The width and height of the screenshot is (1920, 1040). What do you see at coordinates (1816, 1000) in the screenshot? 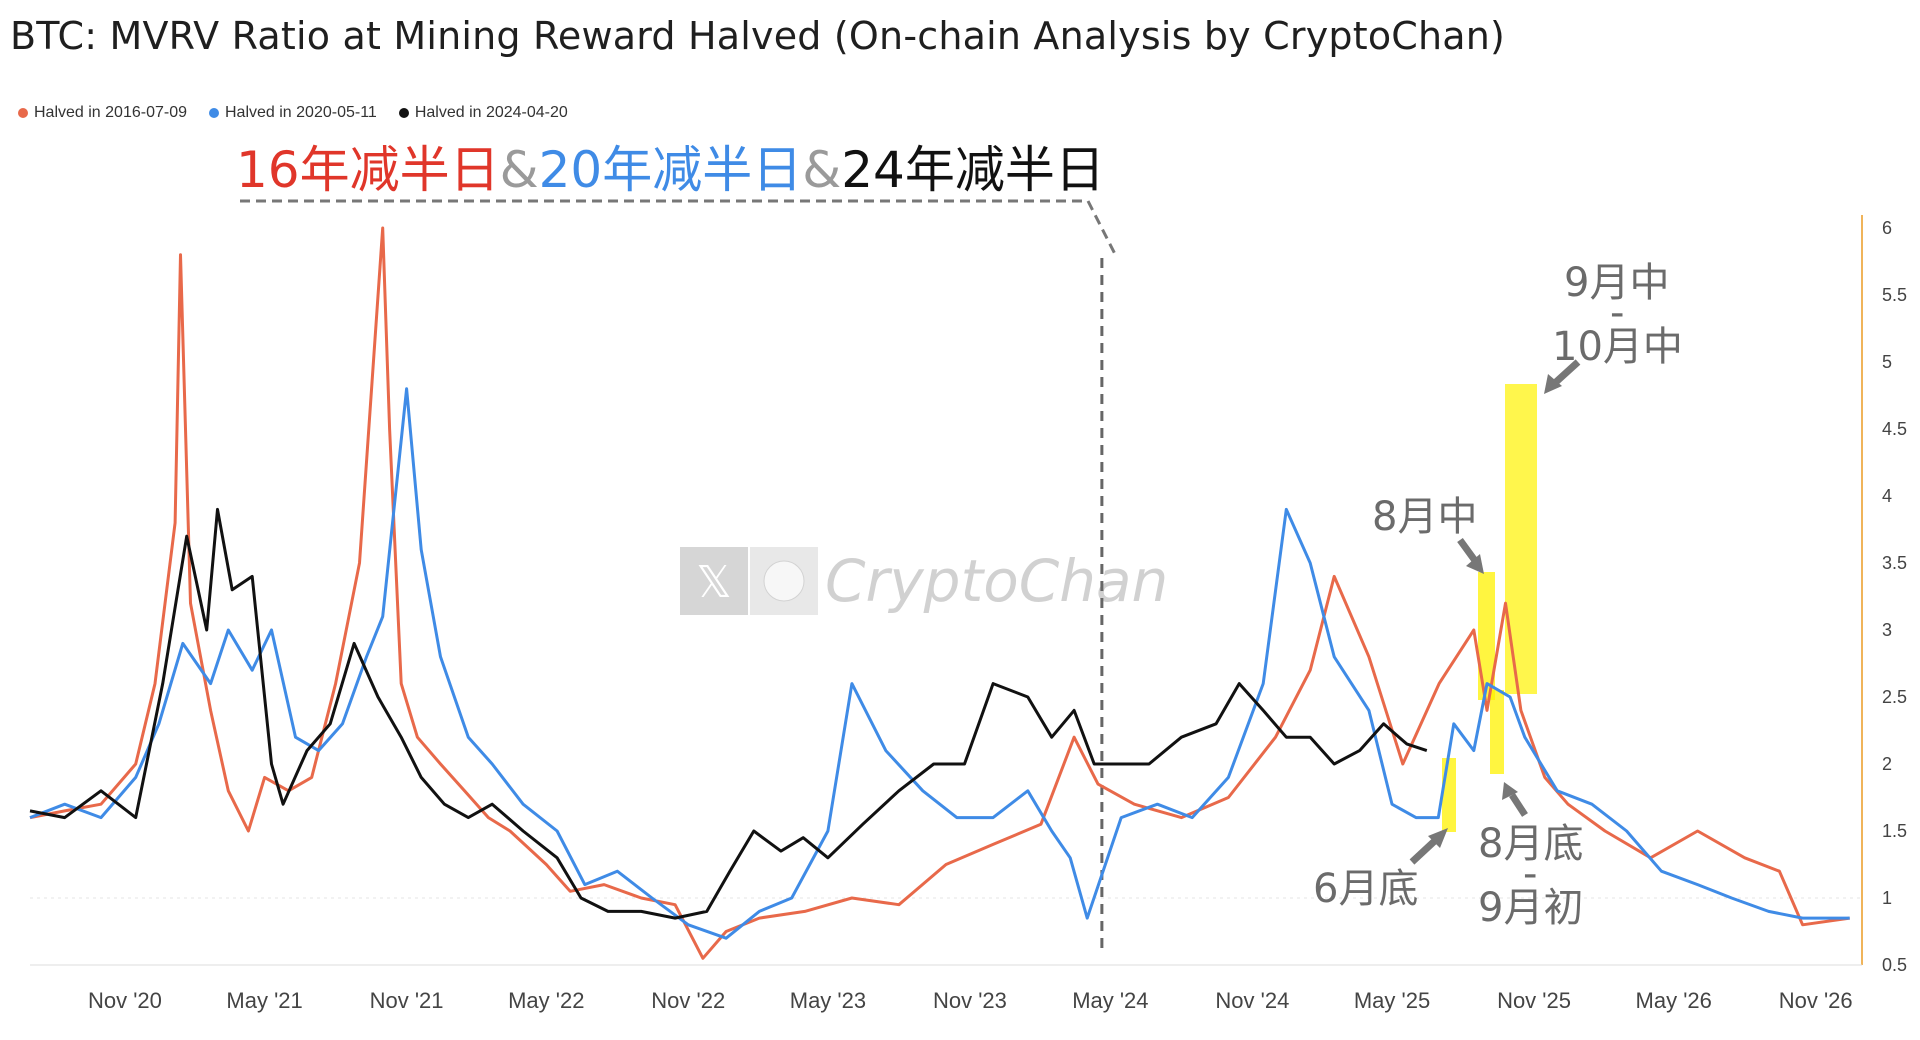
I see `x-tick-label: Nov '26` at bounding box center [1816, 1000].